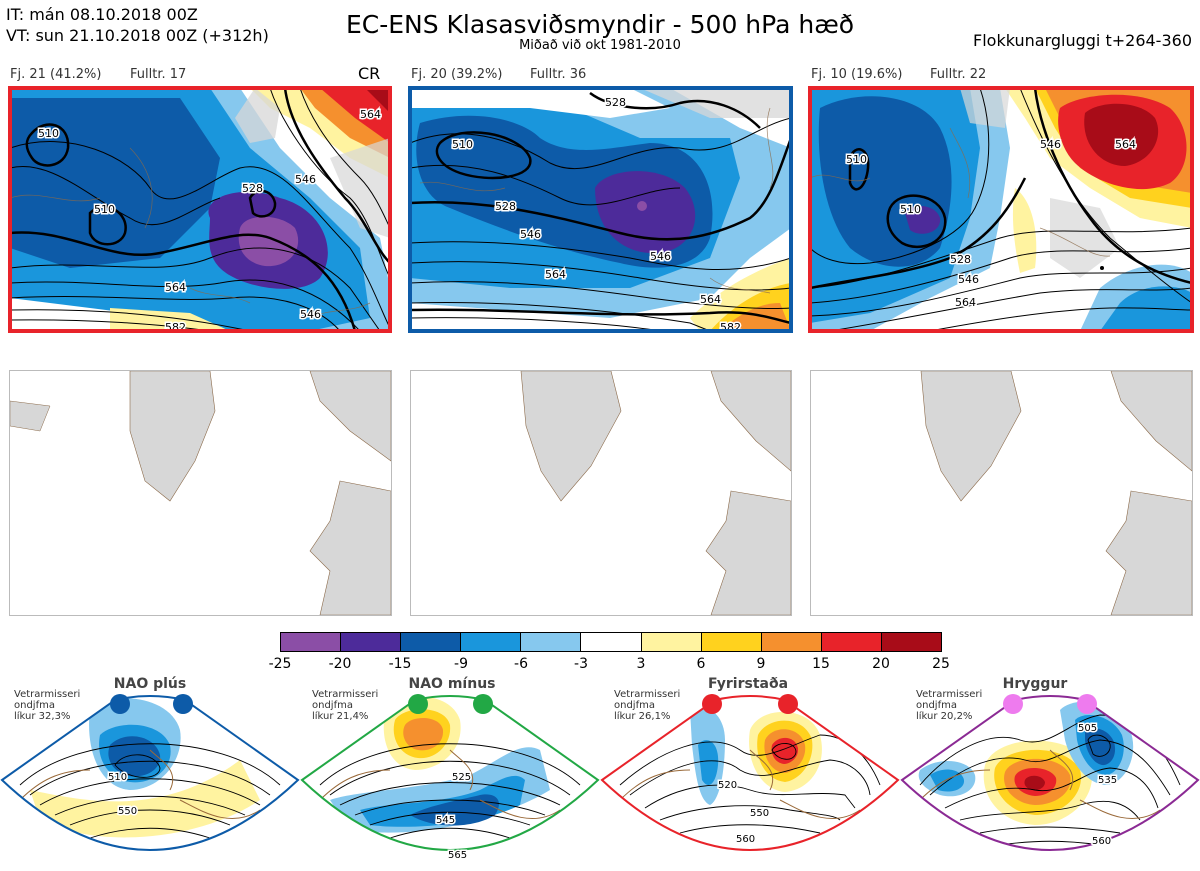 The height and width of the screenshot is (871, 1200). Describe the element at coordinates (821, 664) in the screenshot. I see `legend-tick: 15` at that location.